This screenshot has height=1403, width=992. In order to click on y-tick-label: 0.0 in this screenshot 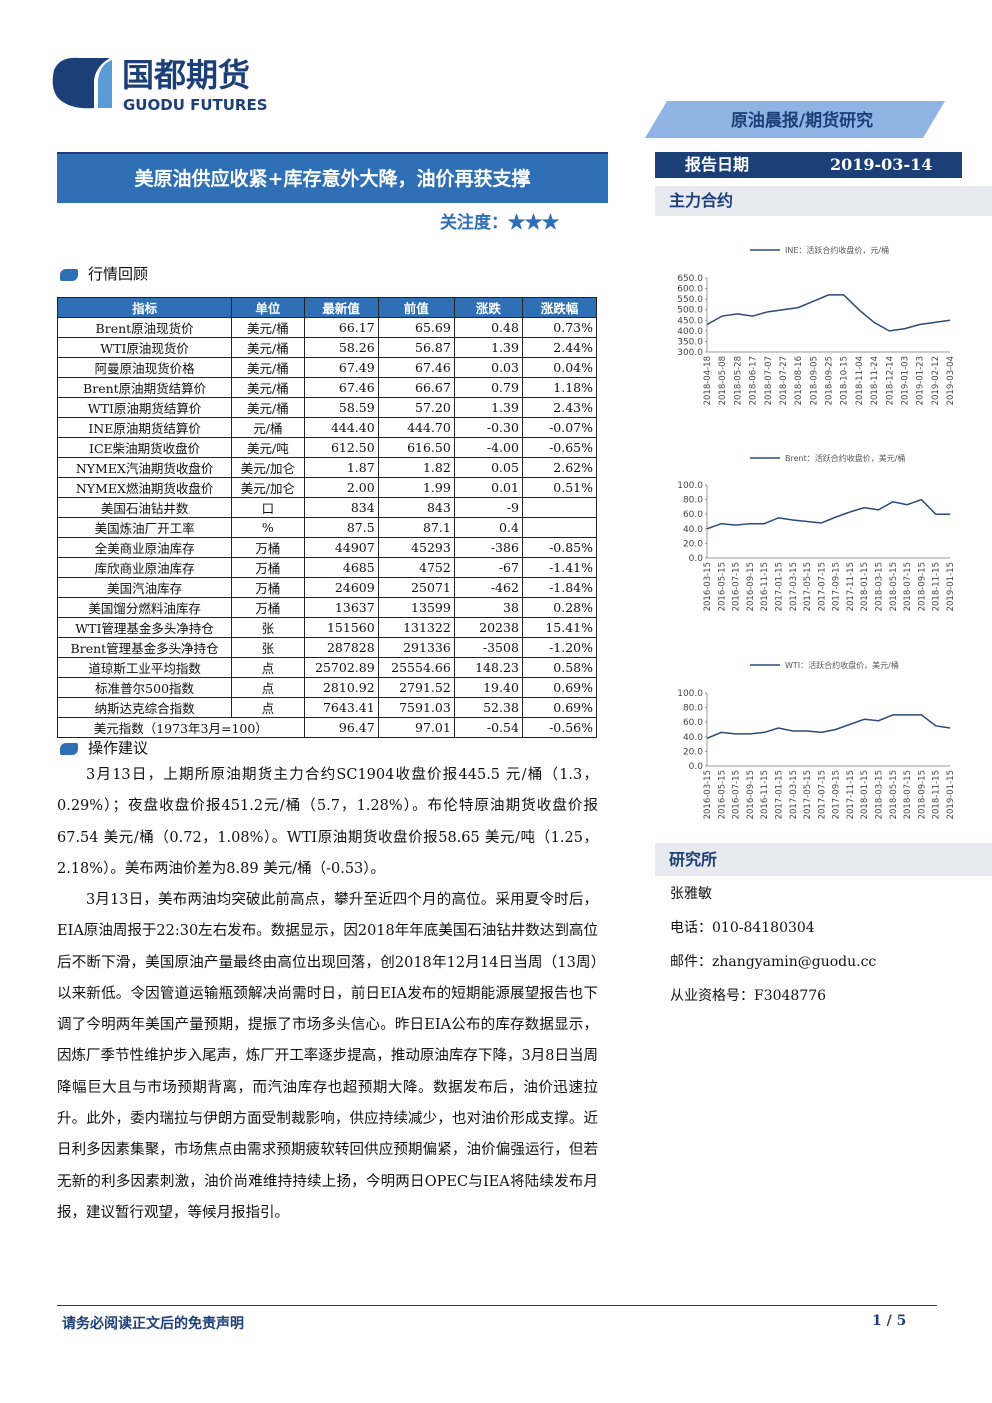, I will do `click(696, 559)`.